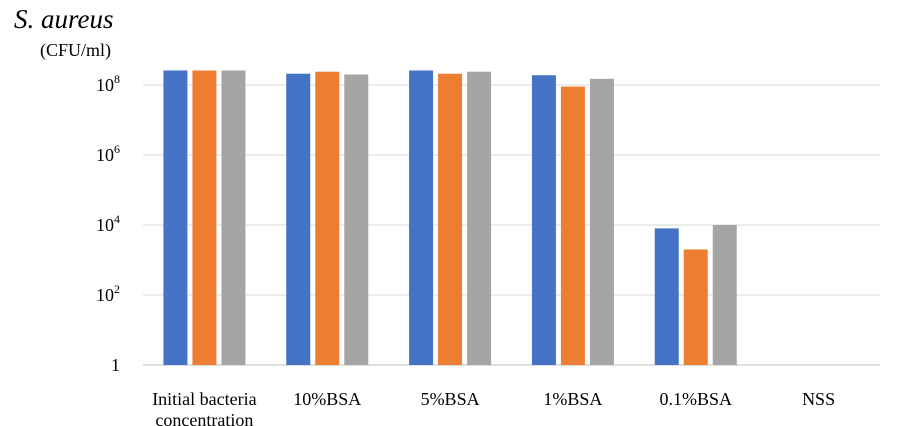  What do you see at coordinates (108, 153) in the screenshot?
I see `y-tick-label: 10⁶` at bounding box center [108, 153].